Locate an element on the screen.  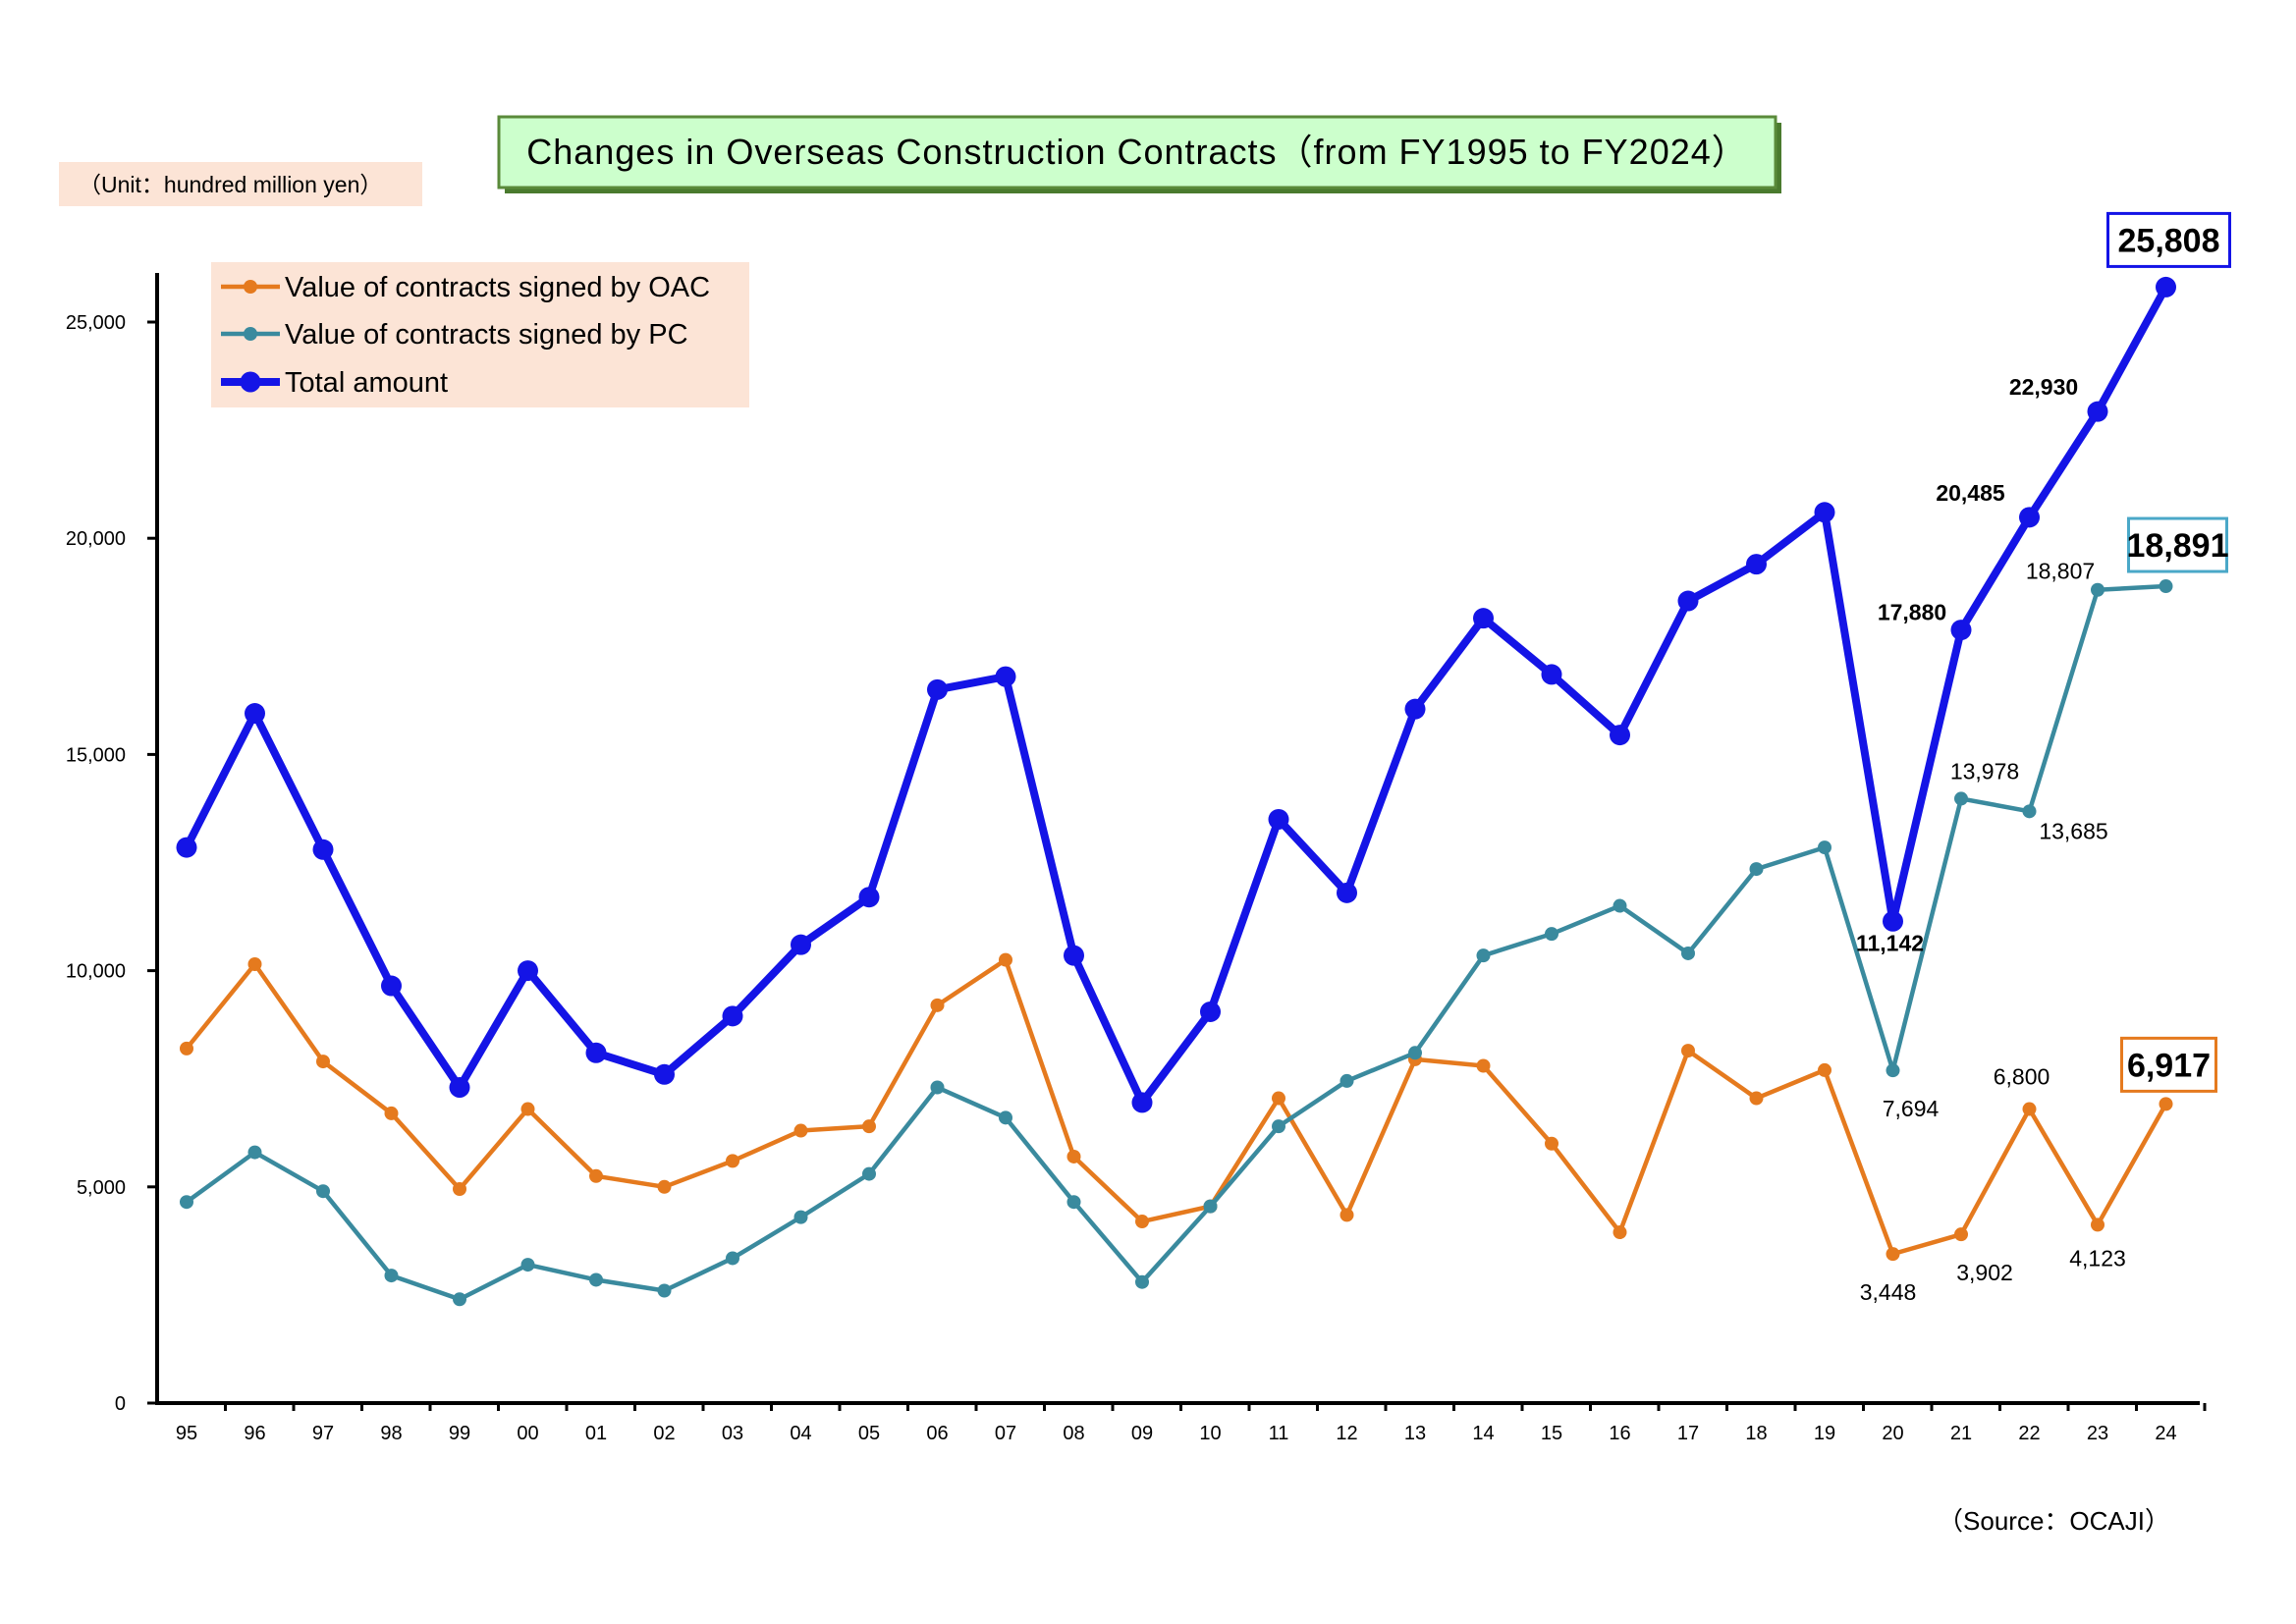
callout-value: 6,917 is located at coordinates (2169, 1065).